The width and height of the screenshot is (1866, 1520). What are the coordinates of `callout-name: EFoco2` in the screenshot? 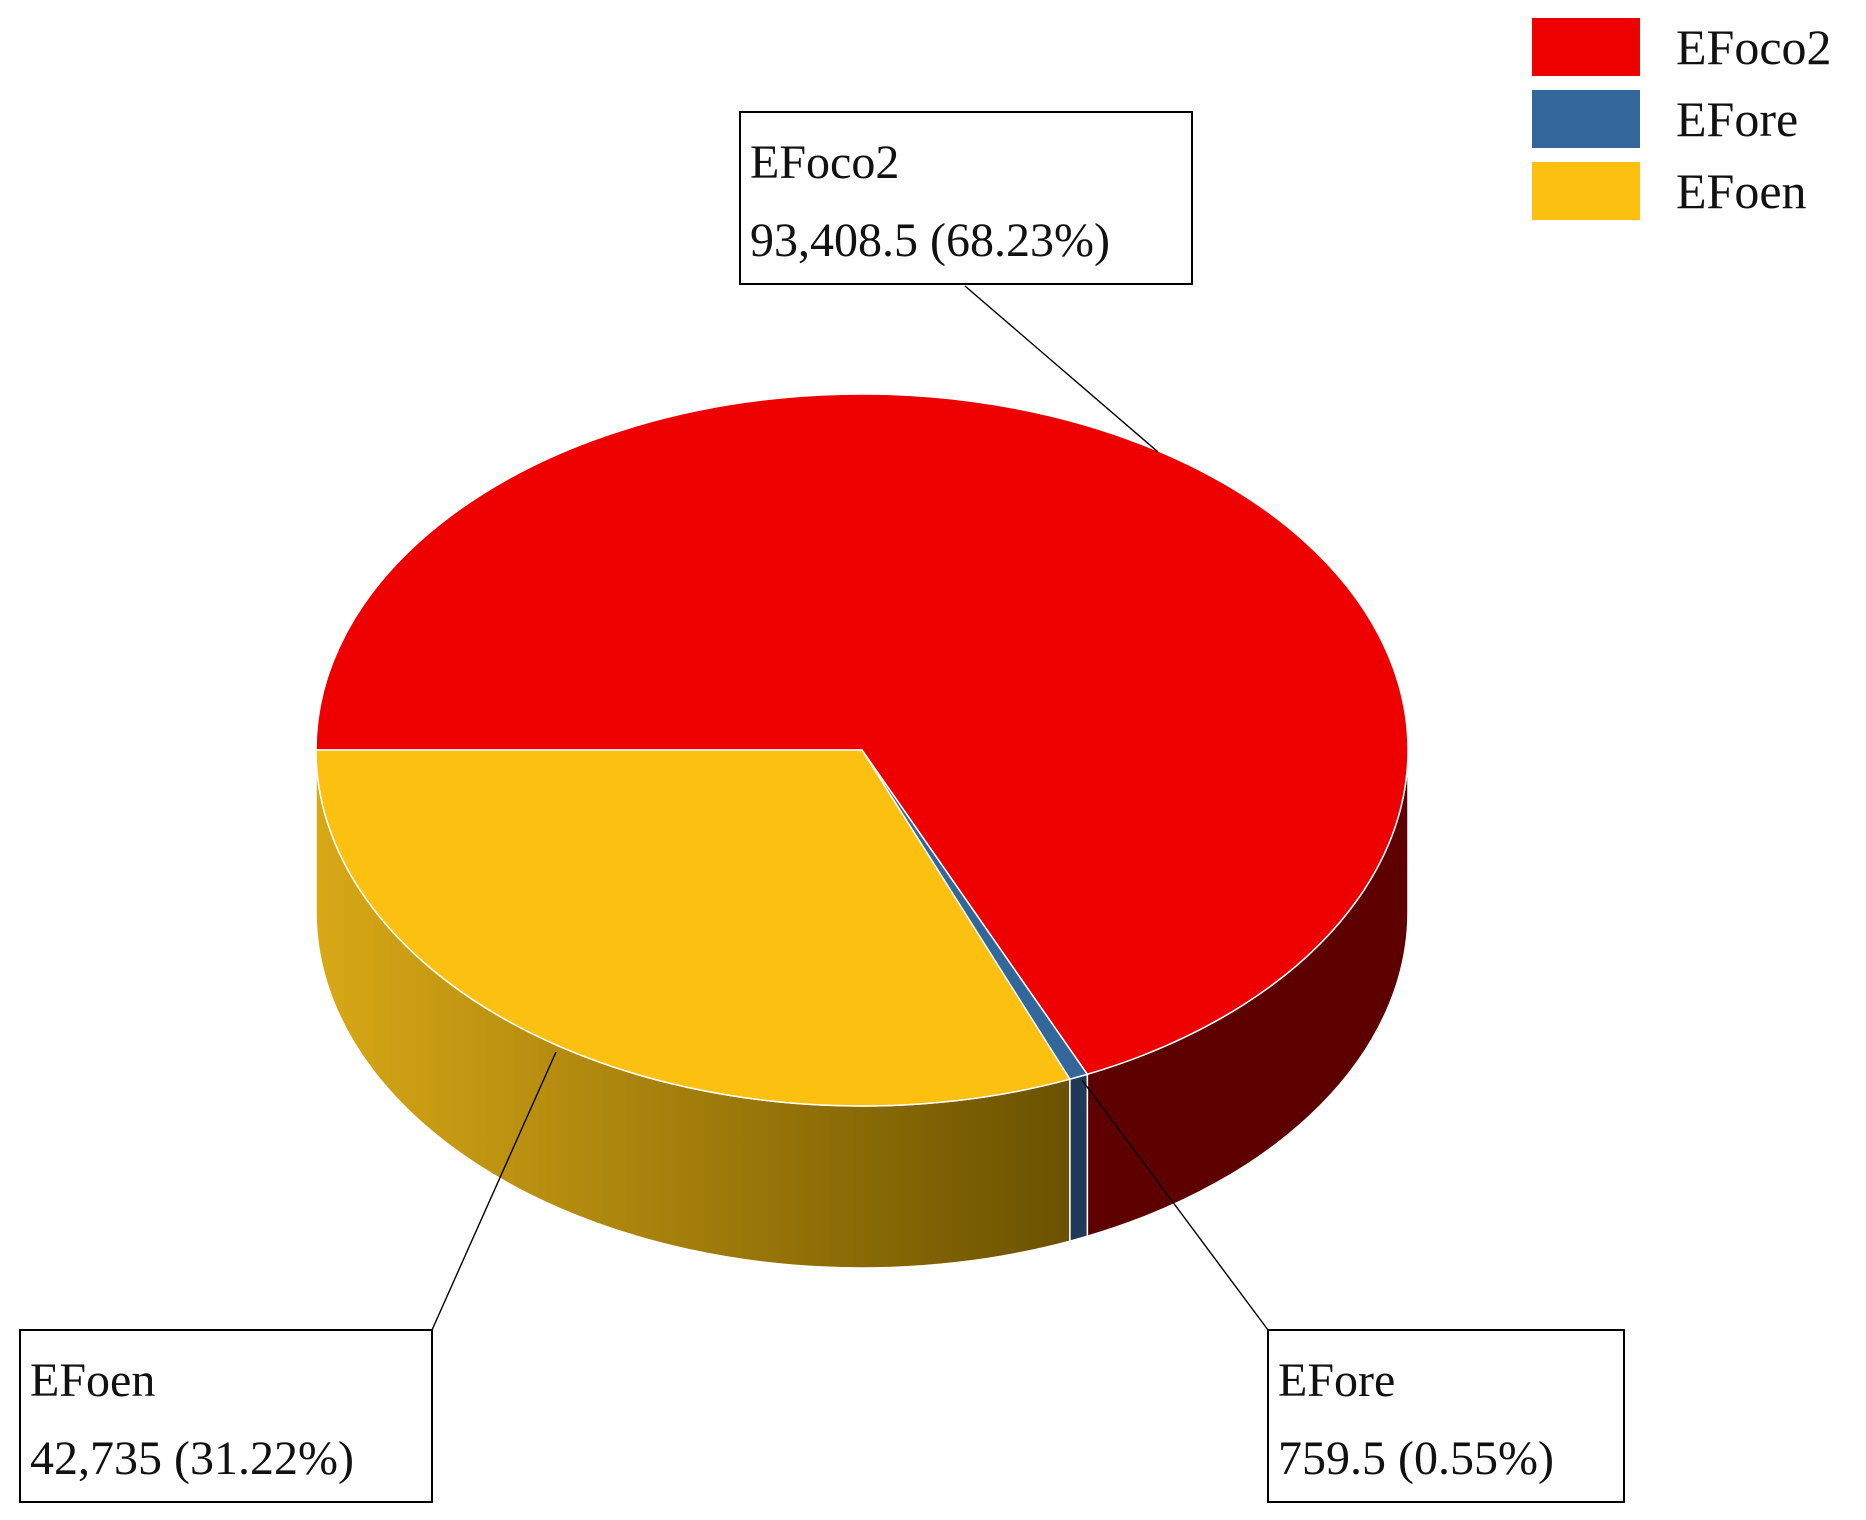 It's located at (824, 162).